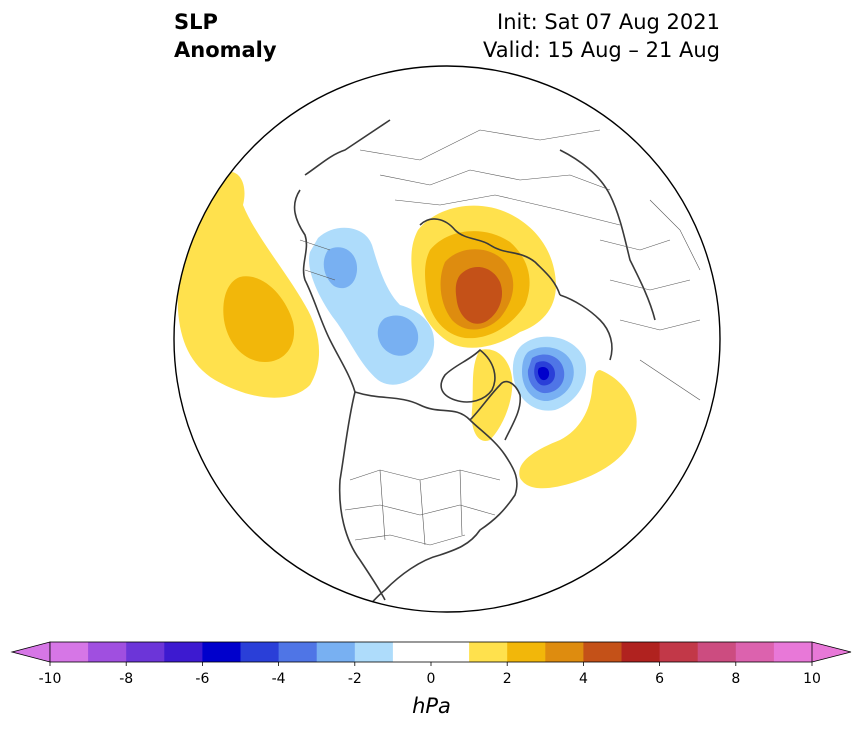  What do you see at coordinates (126, 679) in the screenshot?
I see `colorbar-tick-label: -8` at bounding box center [126, 679].